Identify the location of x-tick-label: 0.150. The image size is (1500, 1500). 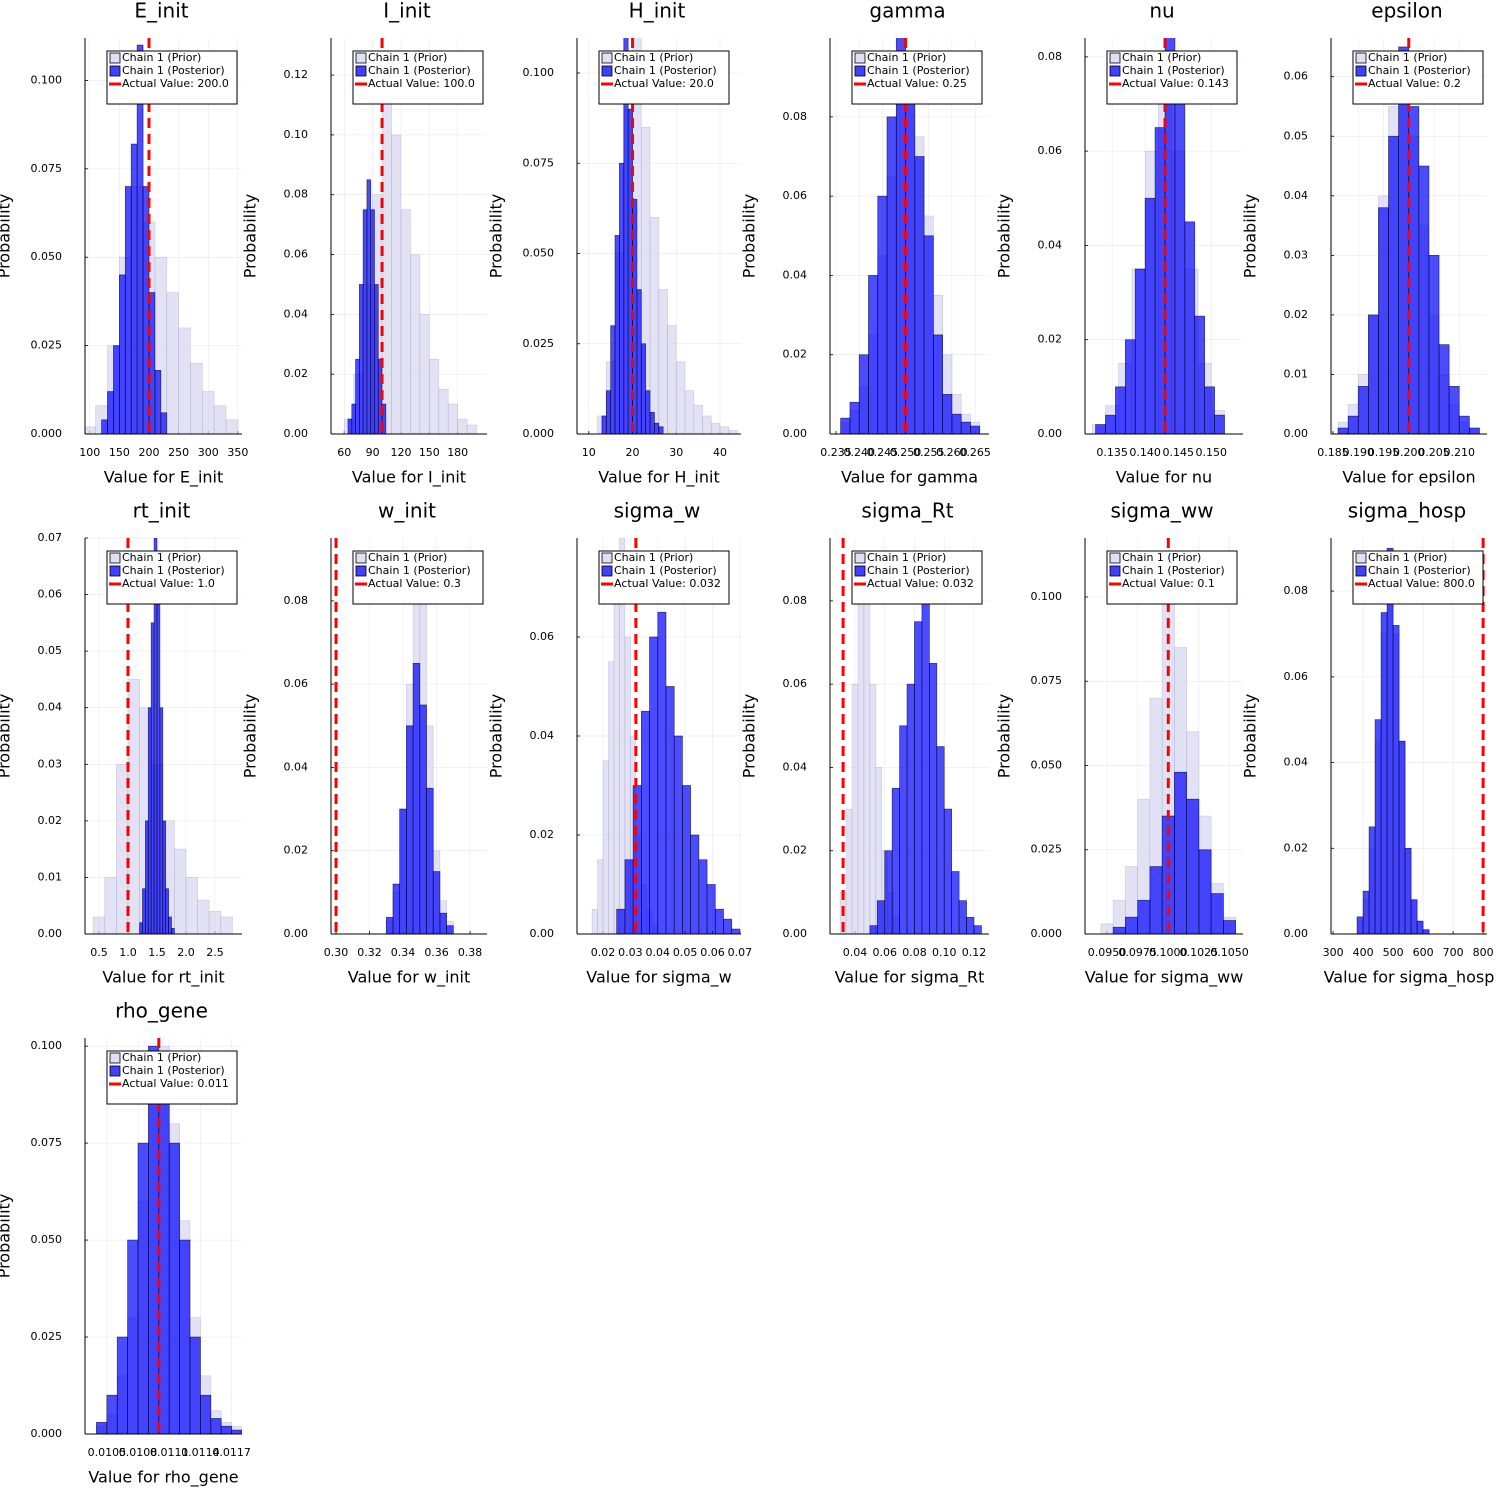
(1212, 452).